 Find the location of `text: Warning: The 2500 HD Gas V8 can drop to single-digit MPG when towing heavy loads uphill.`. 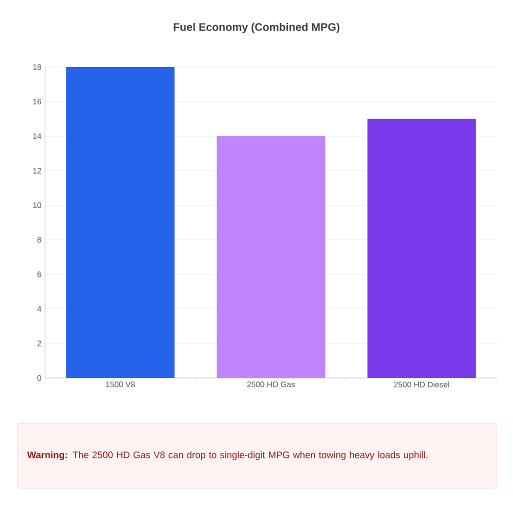

text: Warning: The 2500 HD Gas V8 can drop to single-digit MPG when towing heavy loads uphill. is located at coordinates (227, 455).